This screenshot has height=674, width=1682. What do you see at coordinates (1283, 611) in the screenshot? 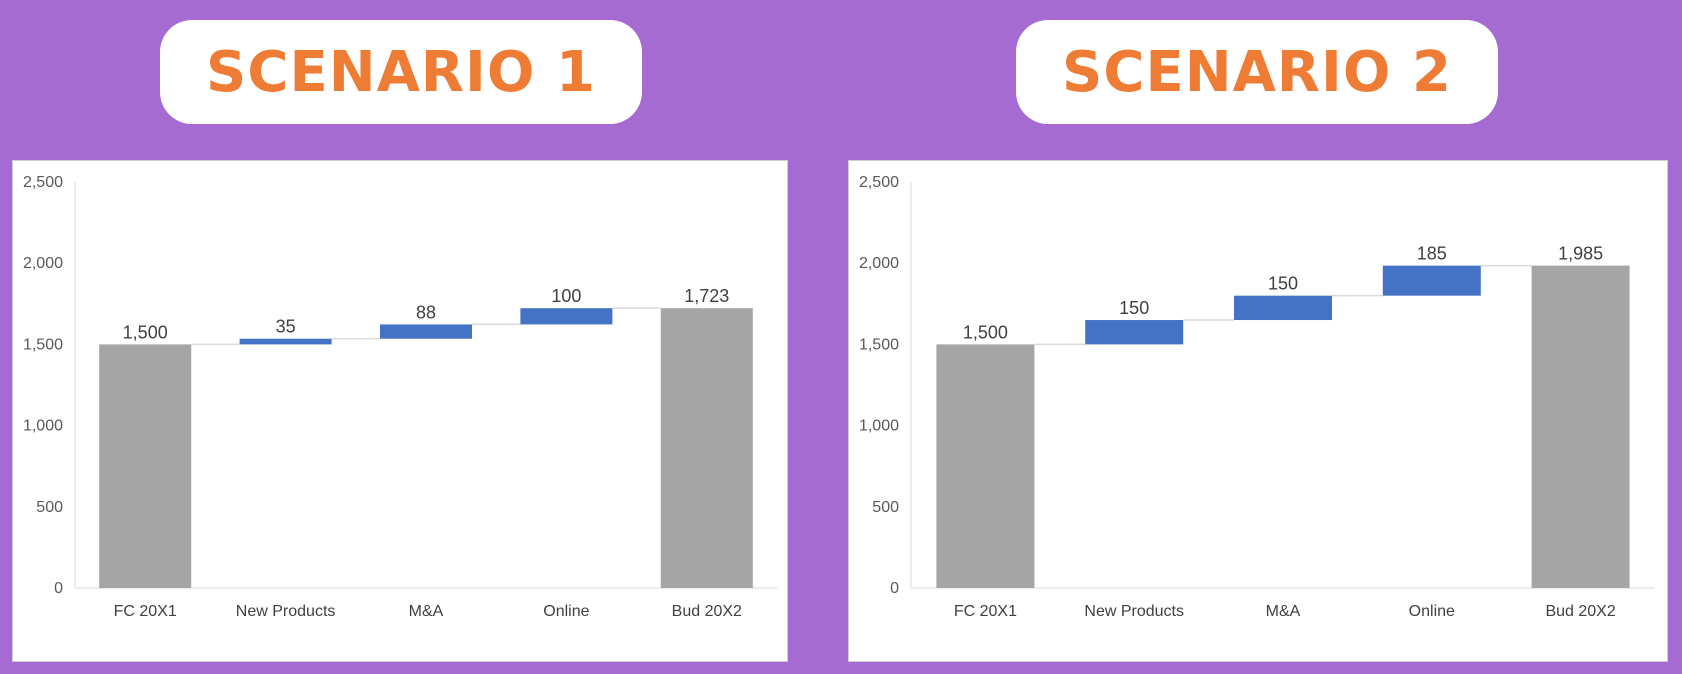
I see `scenario-2-category-label: M&A` at bounding box center [1283, 611].